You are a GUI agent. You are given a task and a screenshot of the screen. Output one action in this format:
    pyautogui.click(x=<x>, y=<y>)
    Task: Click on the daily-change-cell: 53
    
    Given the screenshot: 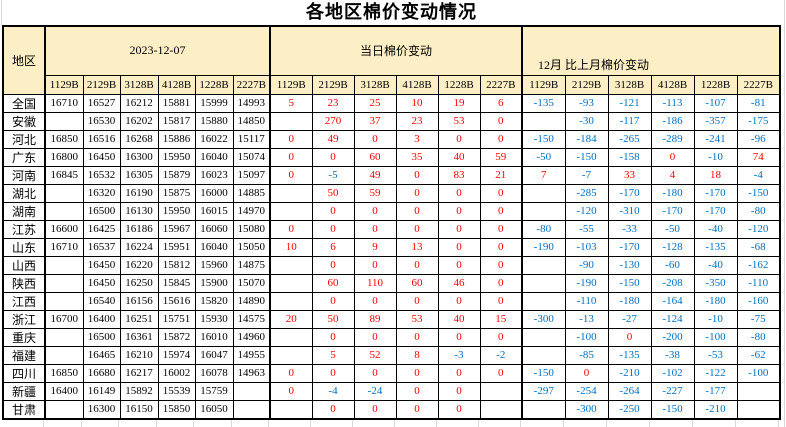 What is the action you would take?
    pyautogui.click(x=417, y=319)
    